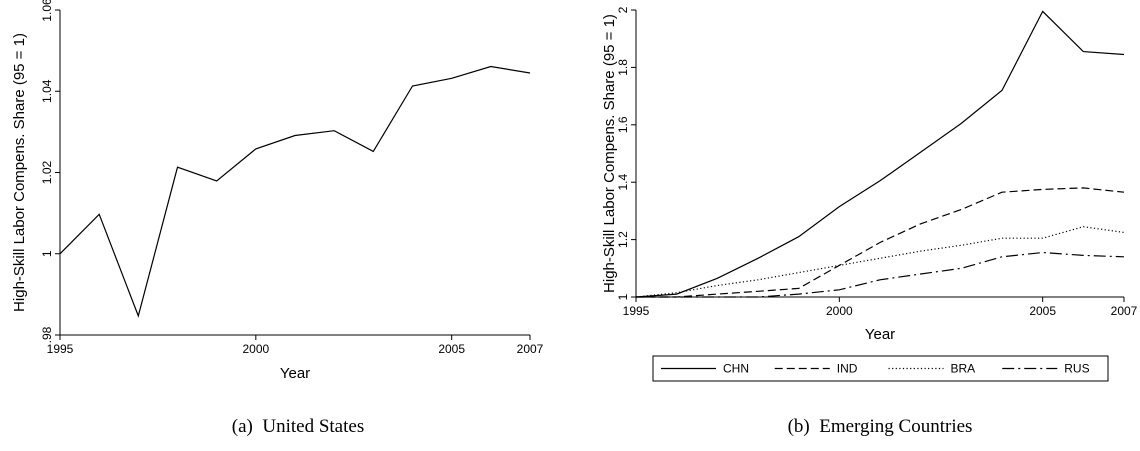 This screenshot has width=1140, height=451. I want to click on panel-b-y-ticks: 1 1.2 1.4 1.6 1.8 2, so click(626, 153).